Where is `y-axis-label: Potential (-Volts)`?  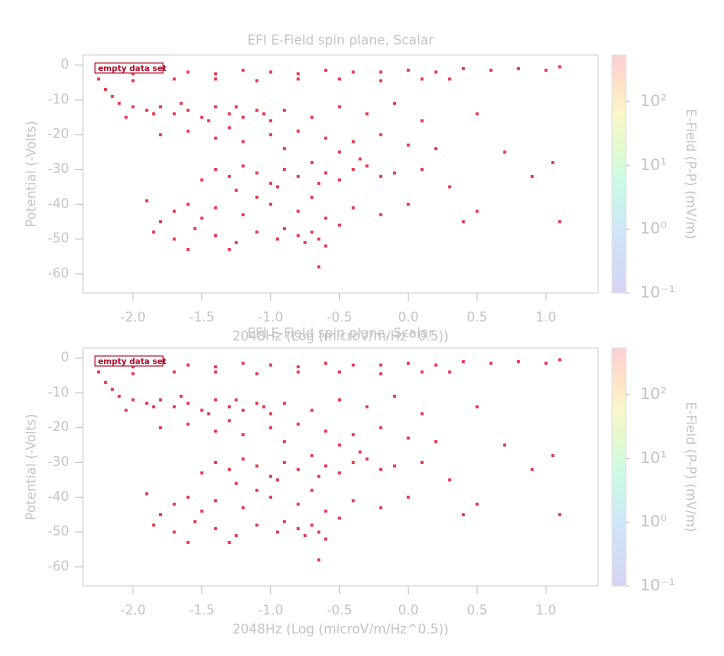 y-axis-label: Potential (-Volts) is located at coordinates (32, 174).